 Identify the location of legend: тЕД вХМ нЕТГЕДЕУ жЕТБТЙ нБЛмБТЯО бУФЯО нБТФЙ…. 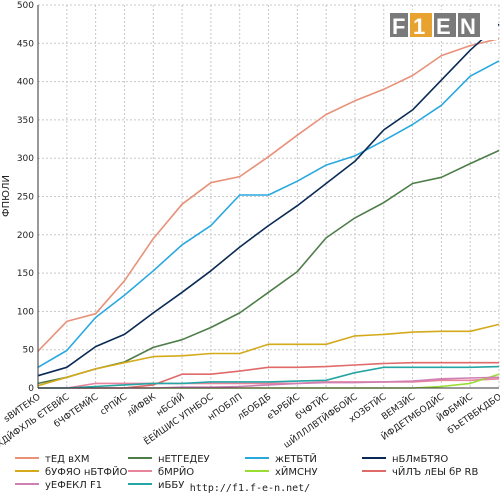
(246, 471).